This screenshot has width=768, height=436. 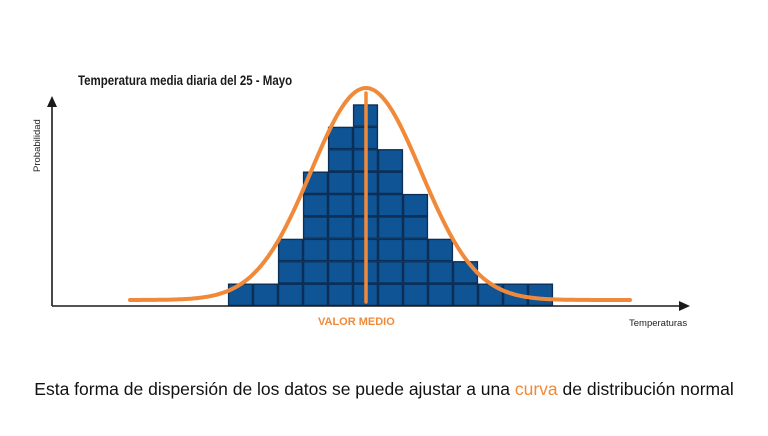 What do you see at coordinates (536, 389) in the screenshot?
I see `caption-highlight: curva` at bounding box center [536, 389].